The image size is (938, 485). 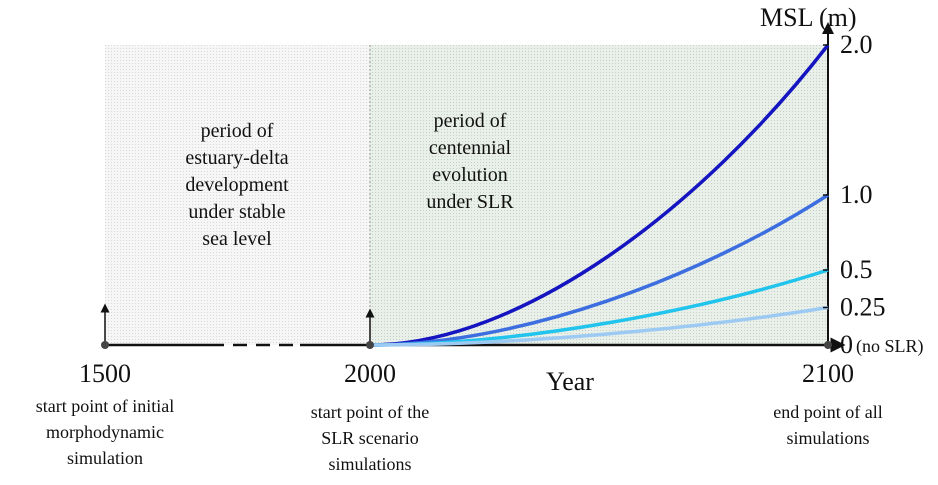 I want to click on period-label: sea level, so click(x=237, y=239).